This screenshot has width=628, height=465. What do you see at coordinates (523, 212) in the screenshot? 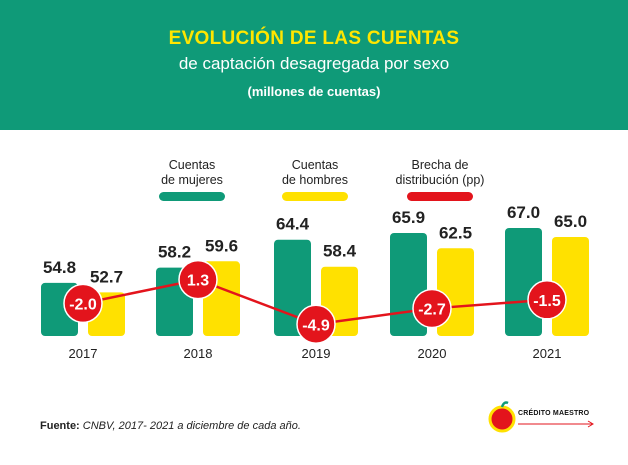
I see `value-label-women-2021: 67.0` at bounding box center [523, 212].